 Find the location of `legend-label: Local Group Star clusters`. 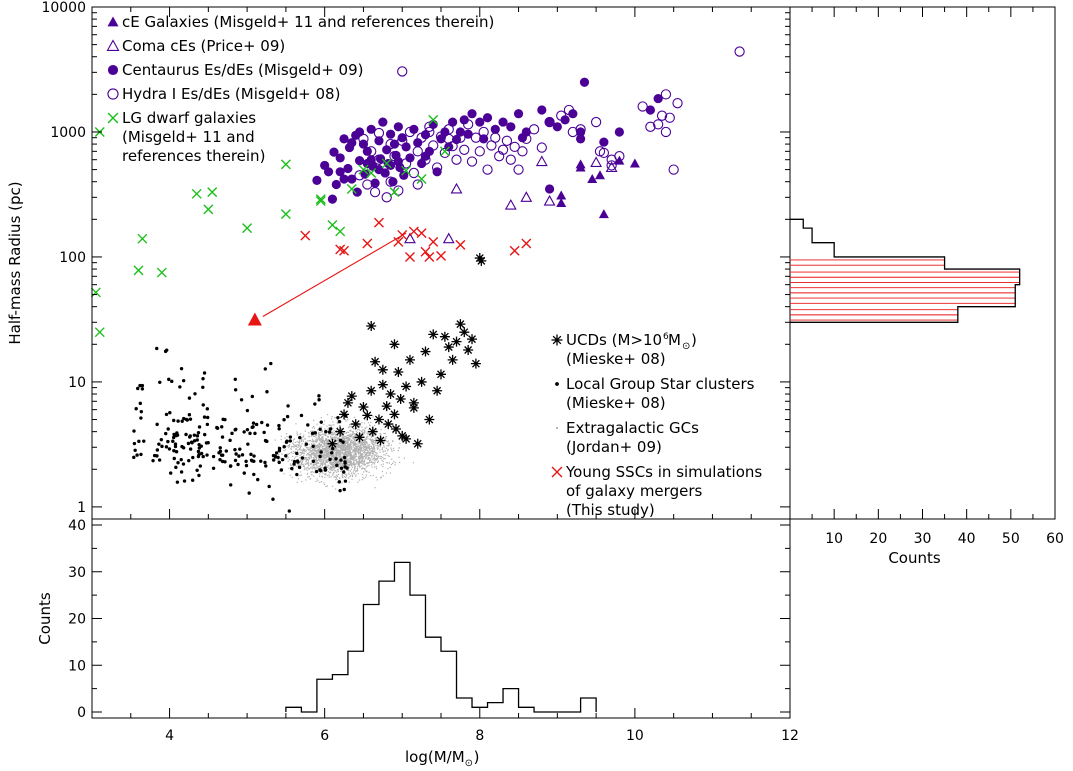

legend-label: Local Group Star clusters is located at coordinates (660, 384).